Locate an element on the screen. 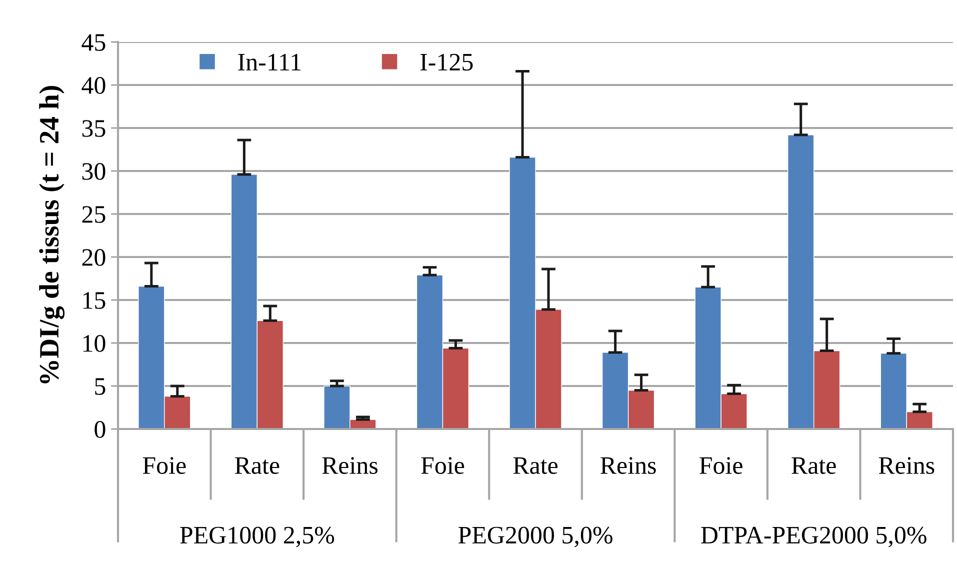 This screenshot has width=957, height=582. y-tick-label: 40 is located at coordinates (94, 85).